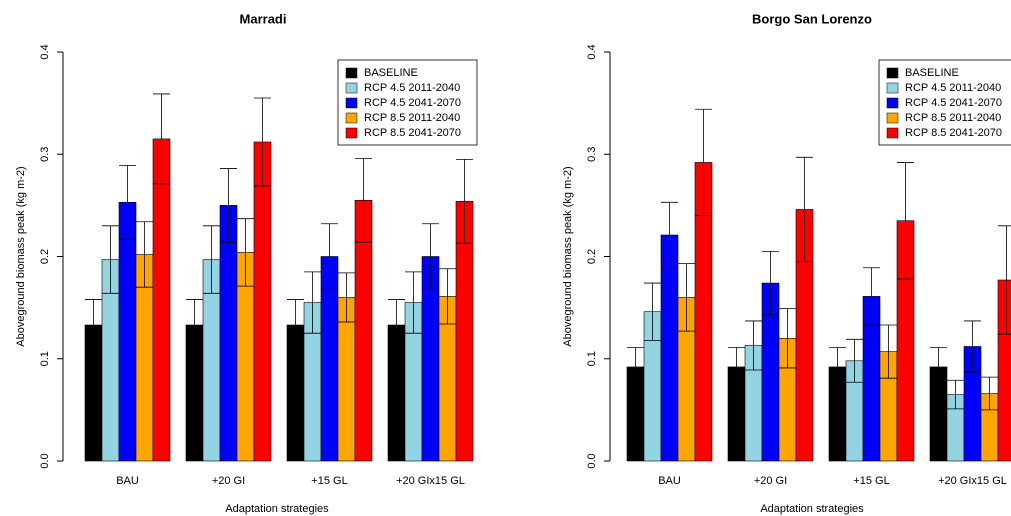  I want to click on chart-title: Marradi, so click(263, 18).